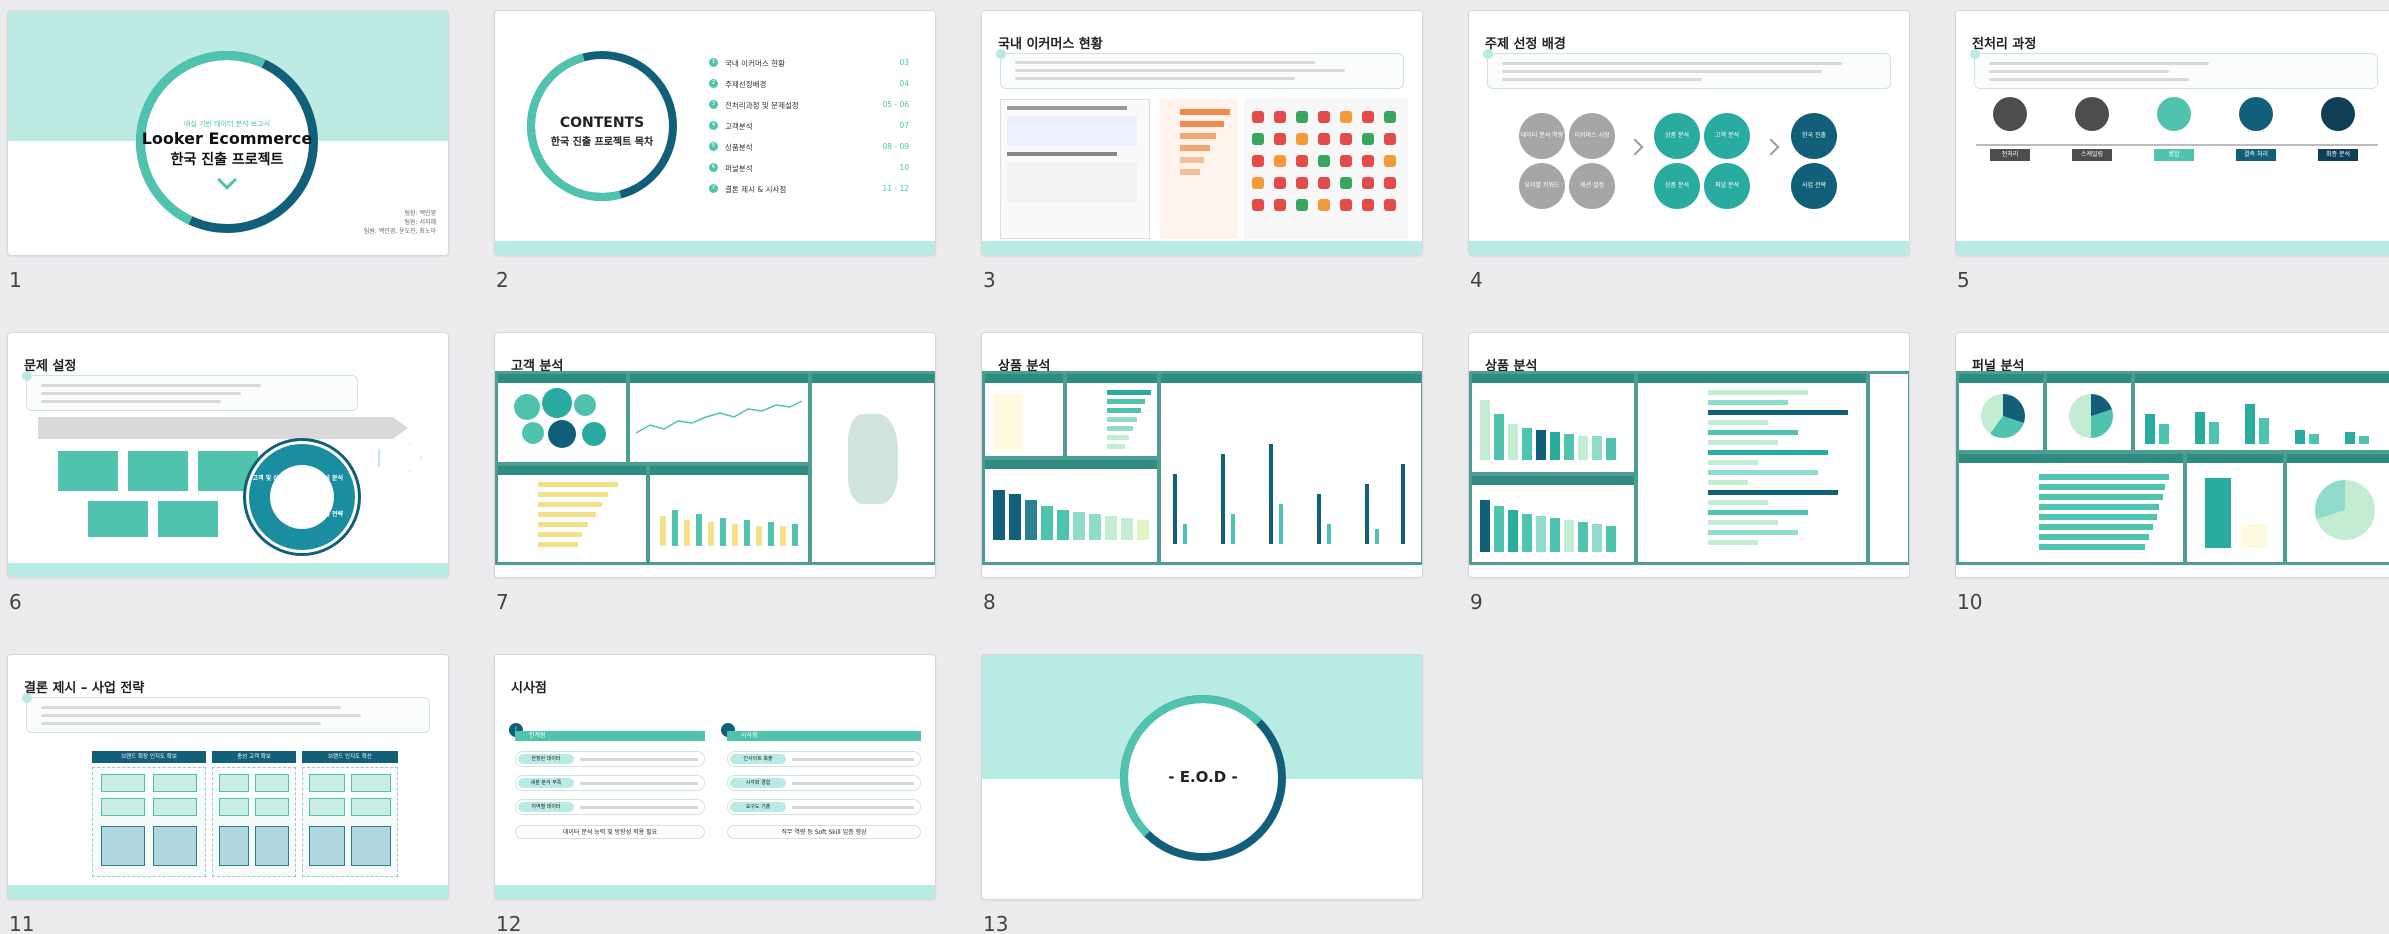 This screenshot has width=2389, height=934. What do you see at coordinates (1689, 455) in the screenshot?
I see `slide-thumbnail-9: 상품 분석` at bounding box center [1689, 455].